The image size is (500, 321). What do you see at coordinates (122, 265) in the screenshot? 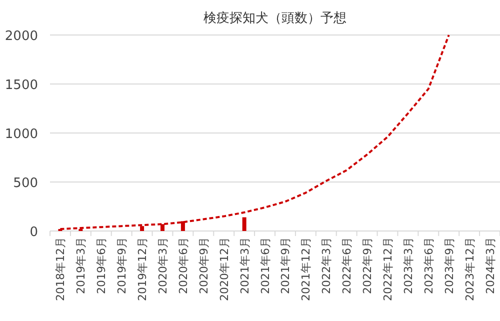
I see `x-tick-label: 2019年9月` at bounding box center [122, 265].